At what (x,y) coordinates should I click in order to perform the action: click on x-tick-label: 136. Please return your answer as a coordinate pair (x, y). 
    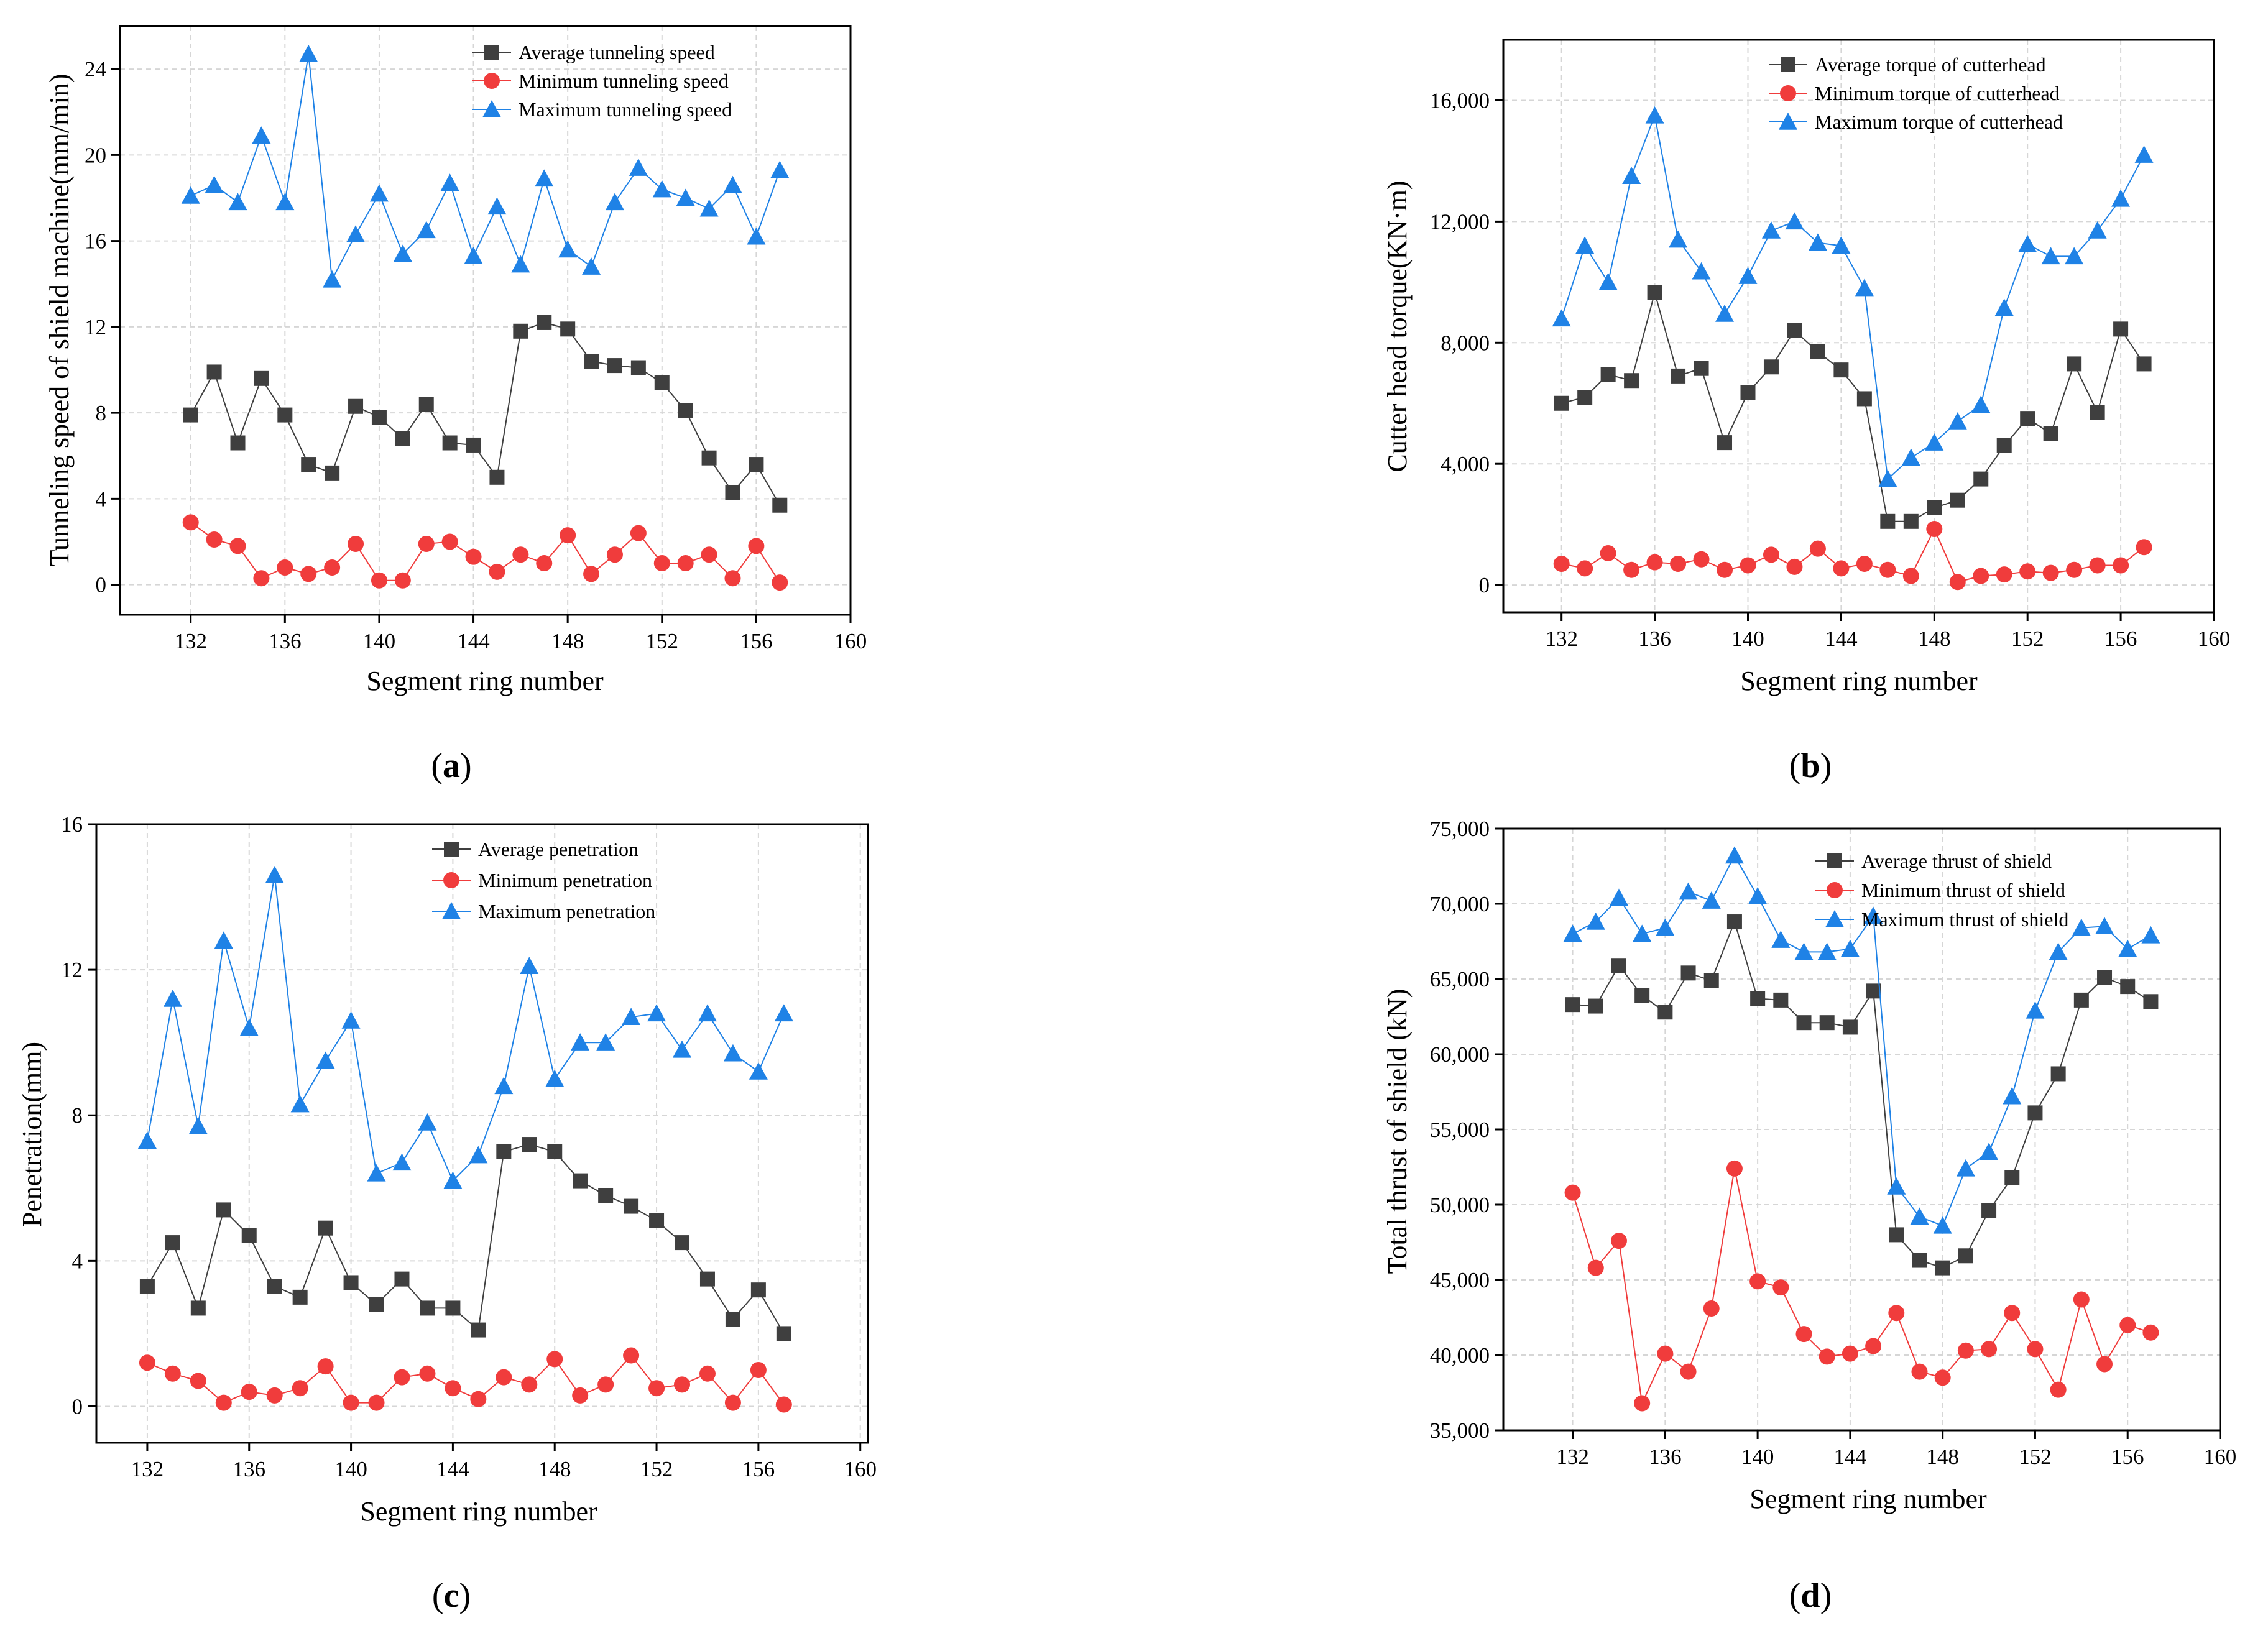
    Looking at the image, I should click on (249, 1469).